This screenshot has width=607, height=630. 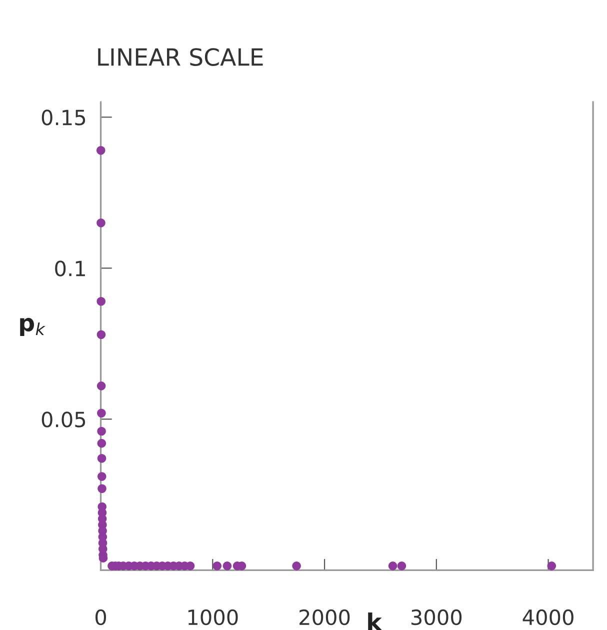 What do you see at coordinates (375, 621) in the screenshot?
I see `x-axis-title: k` at bounding box center [375, 621].